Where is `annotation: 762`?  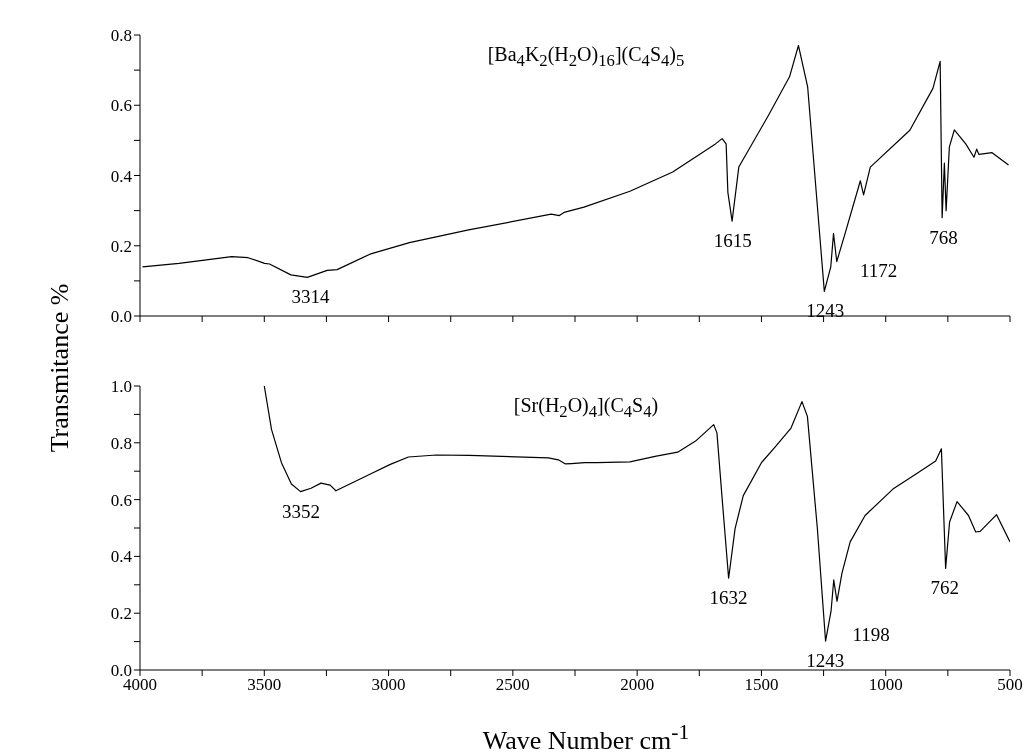
annotation: 762 is located at coordinates (945, 588).